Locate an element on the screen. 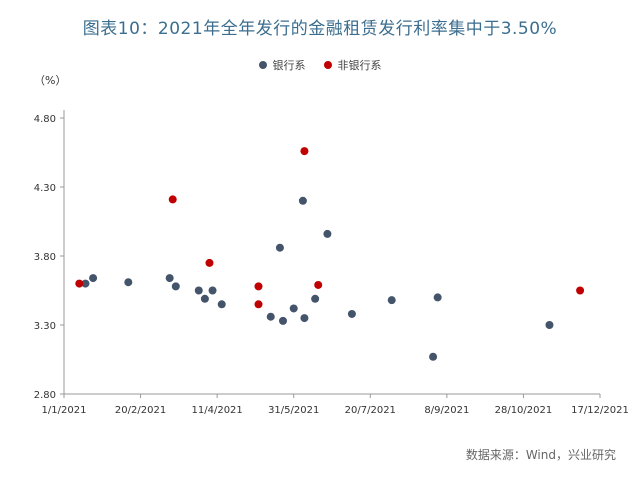 The height and width of the screenshot is (486, 640). y-tick-label: 3.80 is located at coordinates (45, 257).